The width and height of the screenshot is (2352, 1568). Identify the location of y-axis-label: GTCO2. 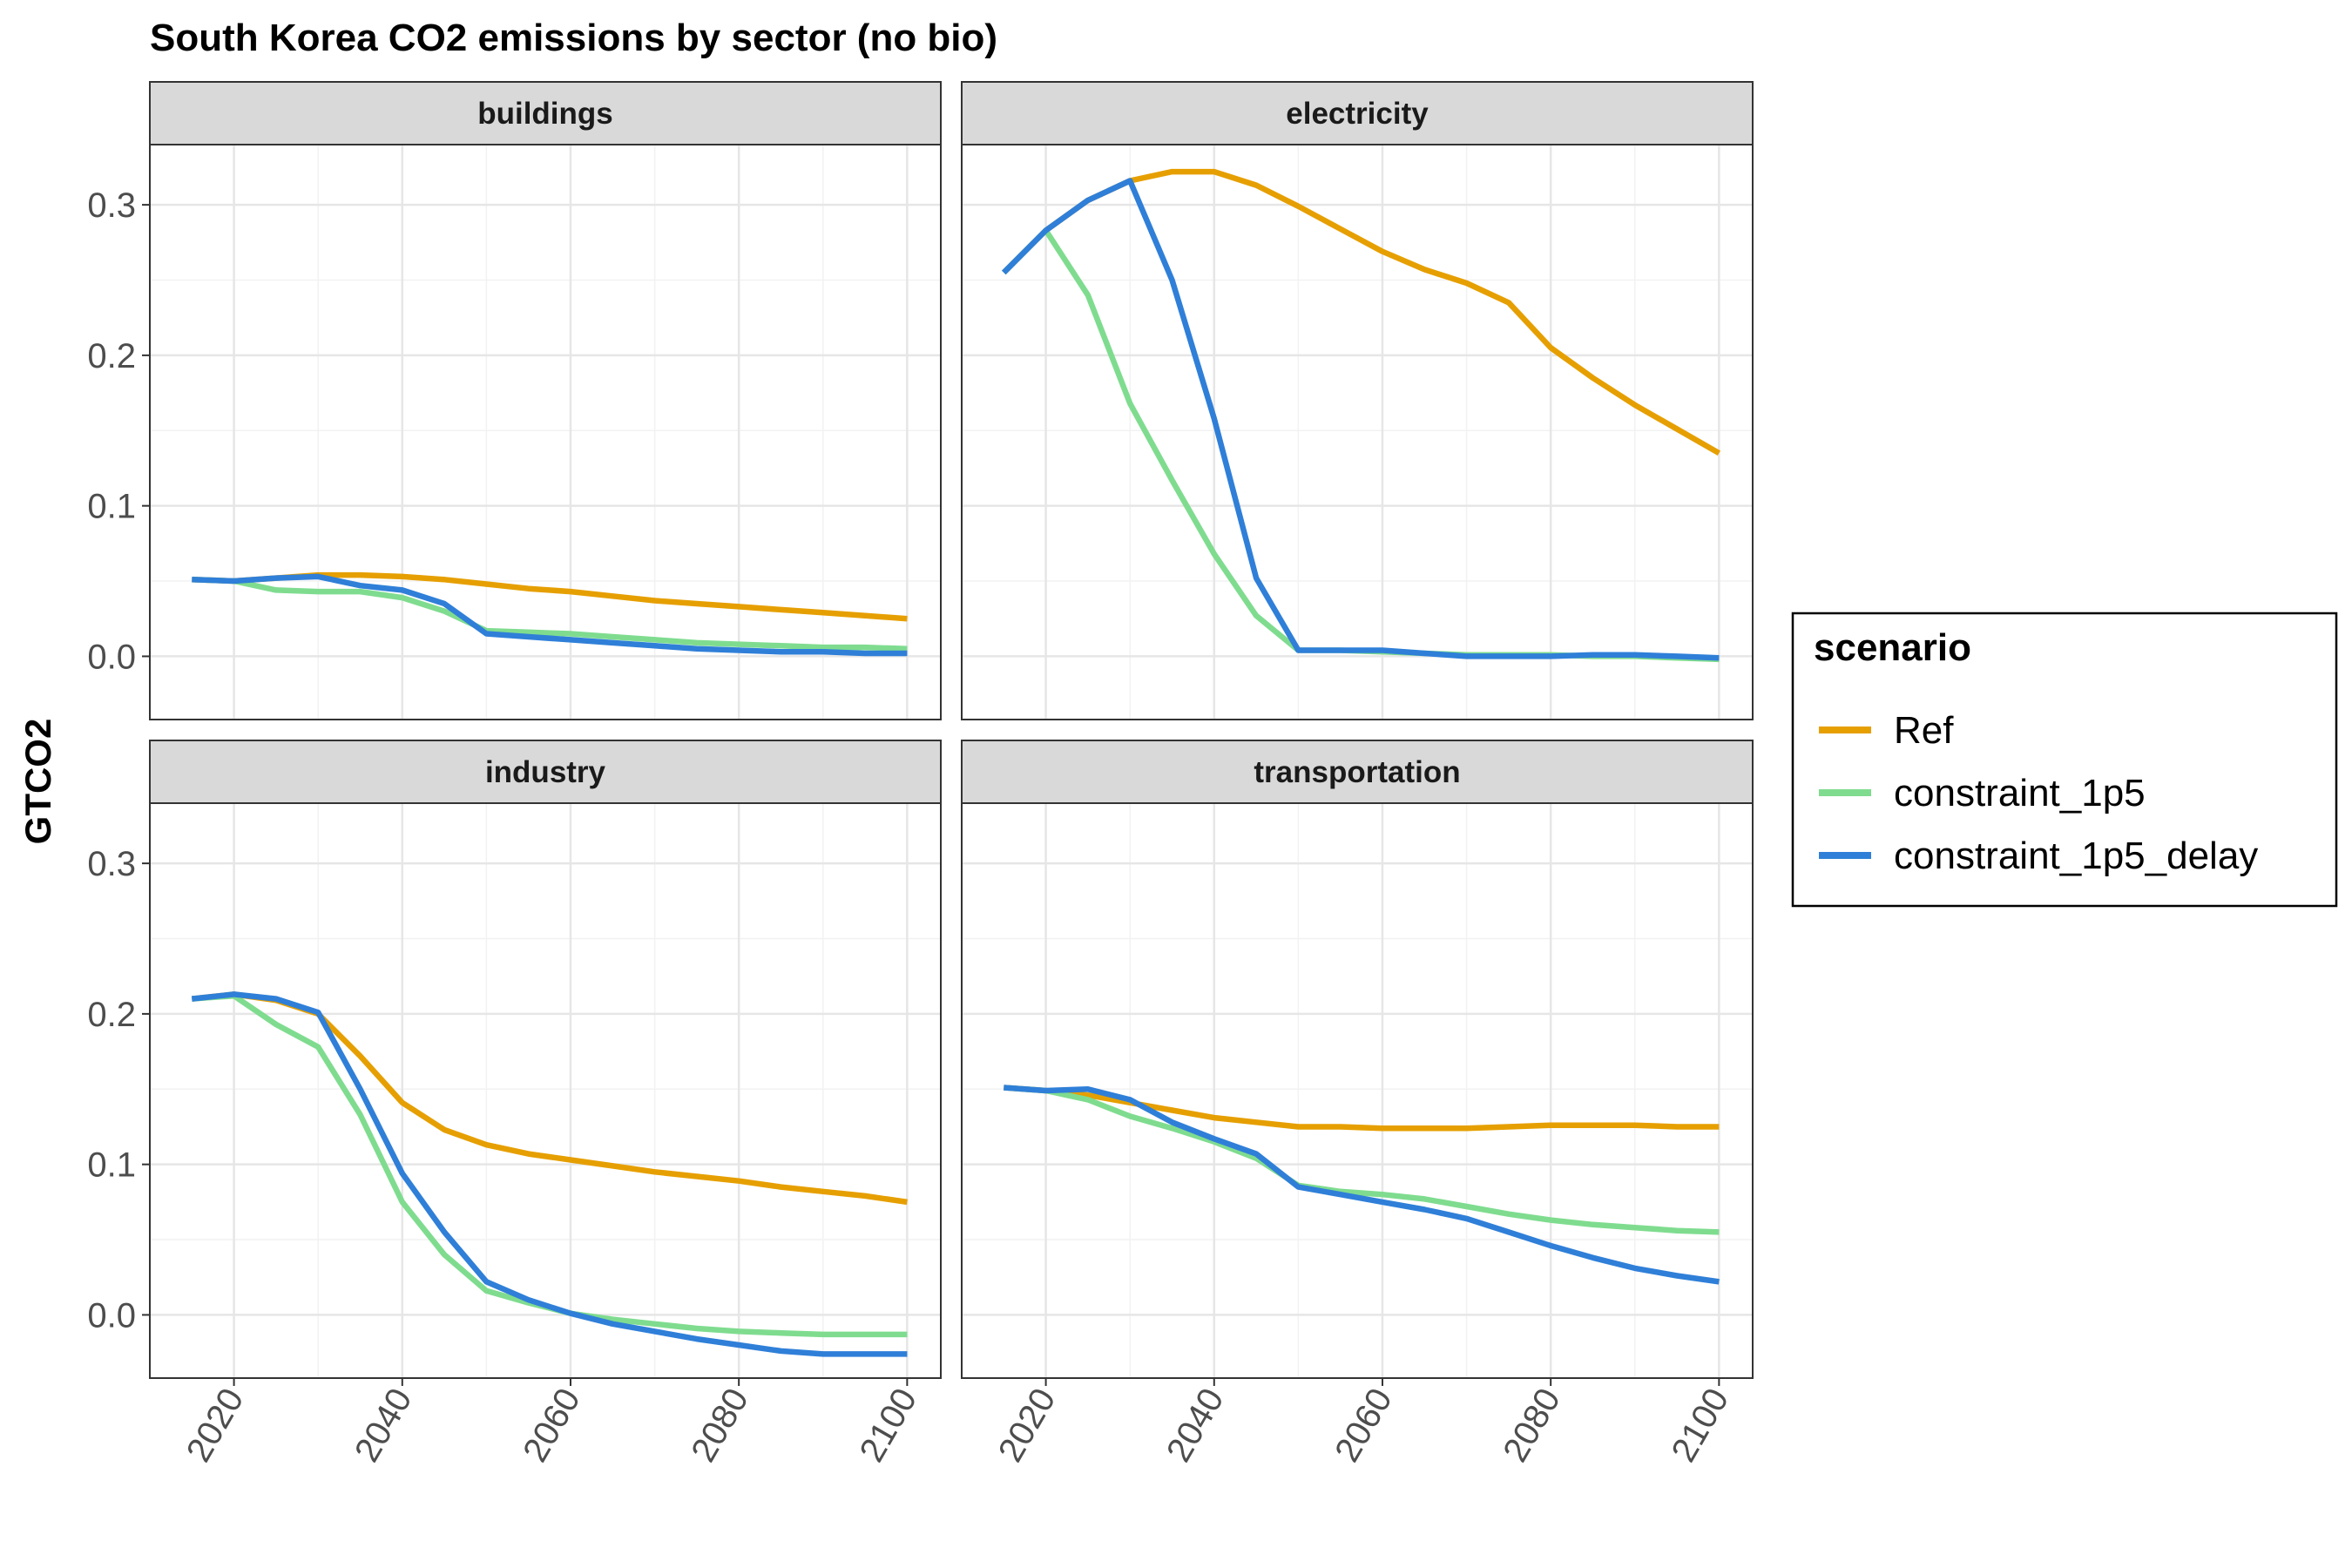
(37, 782).